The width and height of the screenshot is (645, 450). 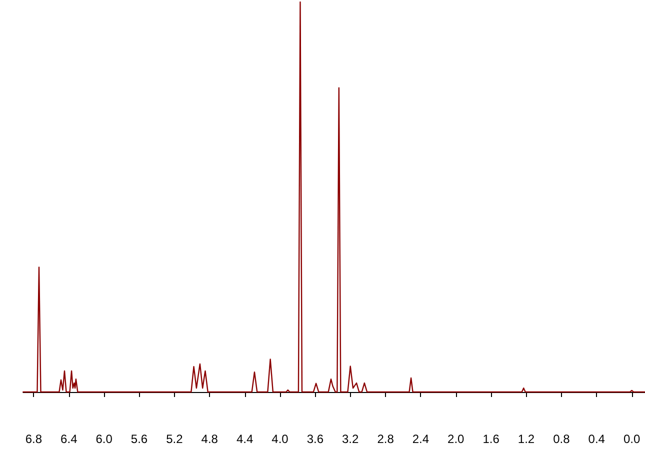 What do you see at coordinates (104, 439) in the screenshot?
I see `x-tick-label: 6.0` at bounding box center [104, 439].